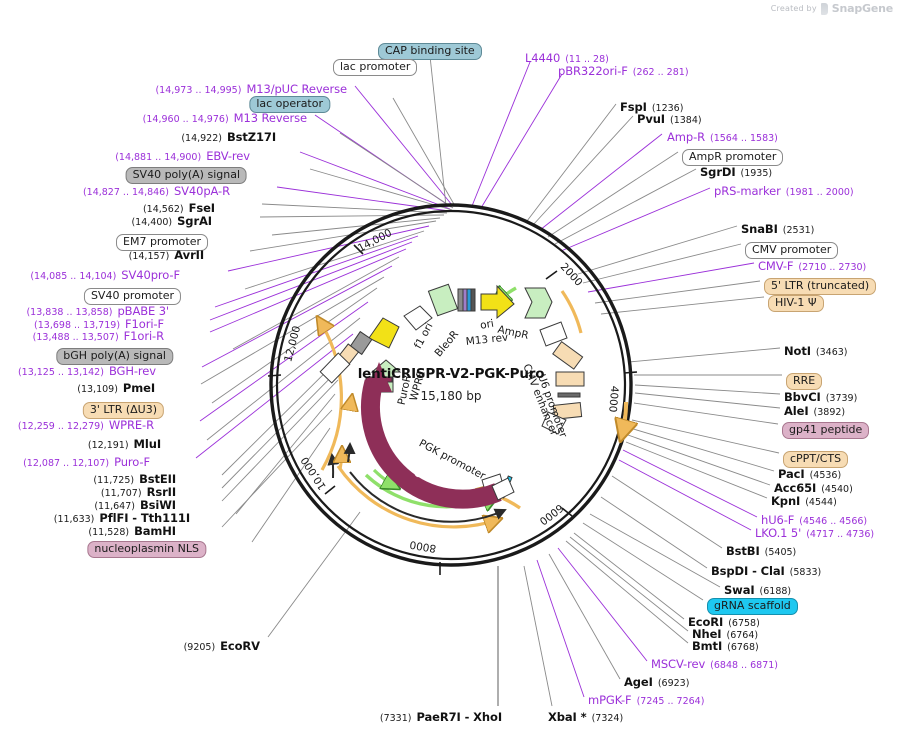 Image resolution: width=903 pixels, height=735 pixels. I want to click on label-position: (14,827 .. 14,846), so click(125, 192).